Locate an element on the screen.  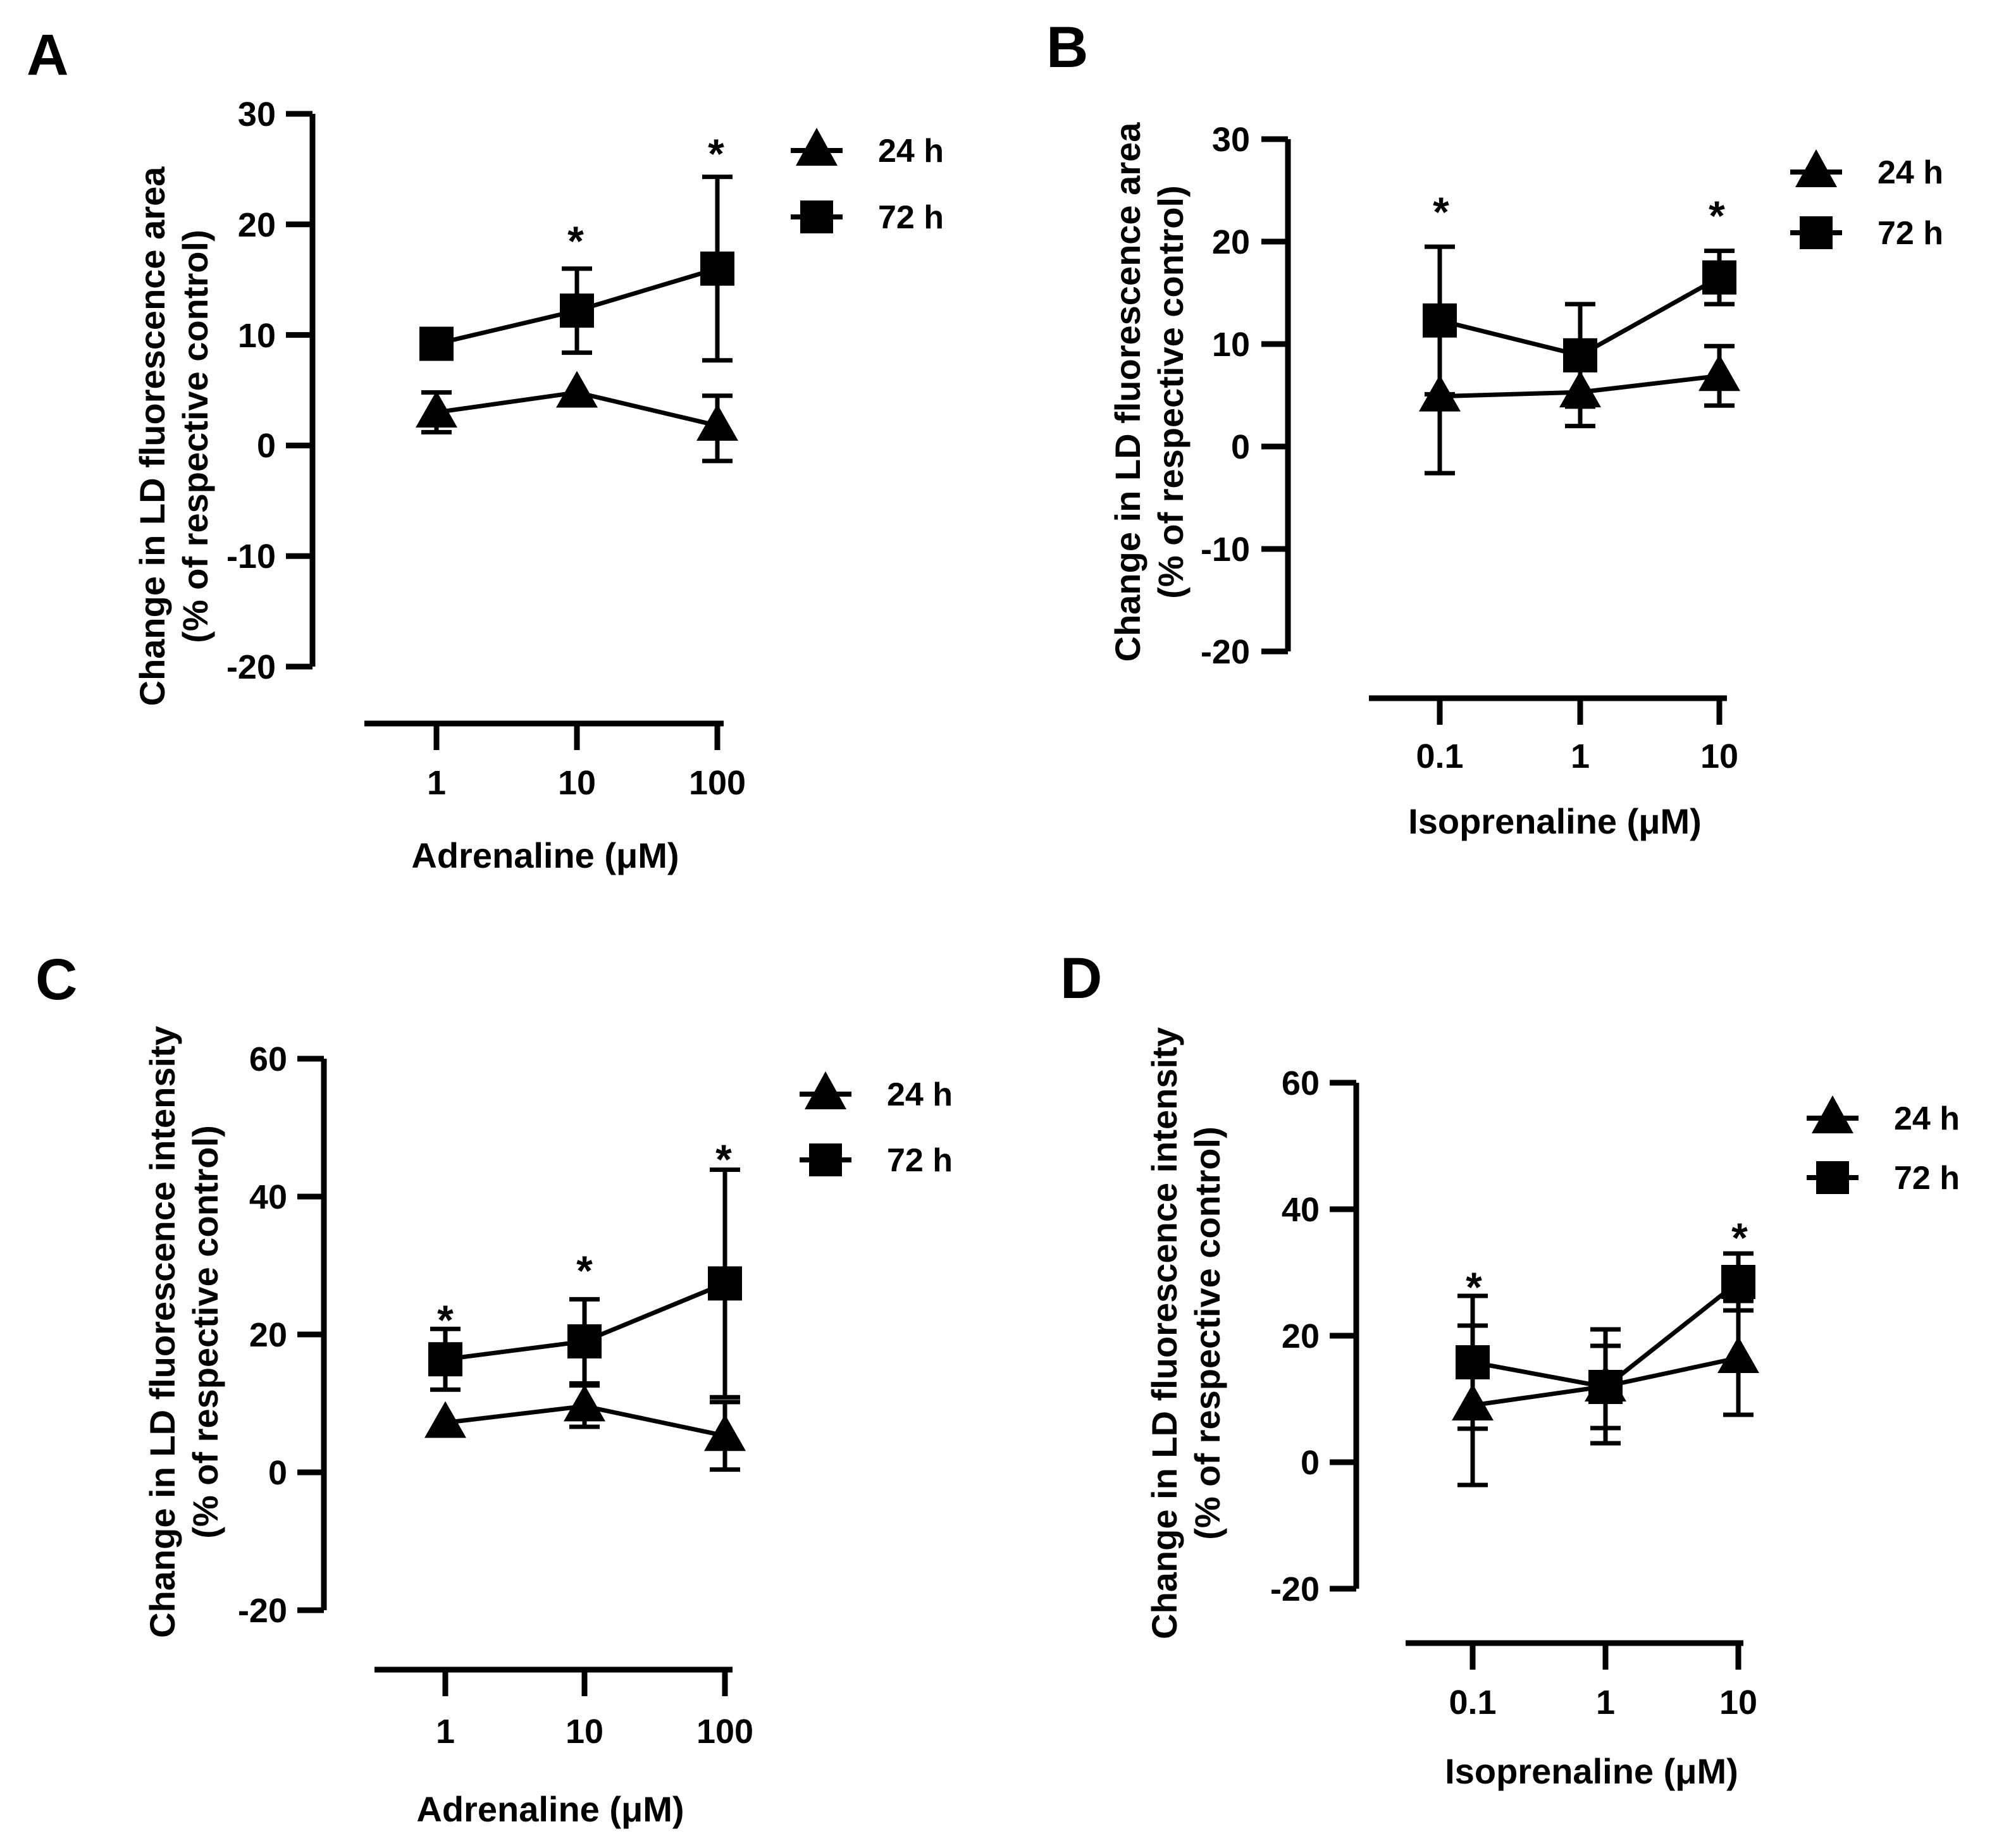
legend-marker-a-24h is located at coordinates (817, 147).